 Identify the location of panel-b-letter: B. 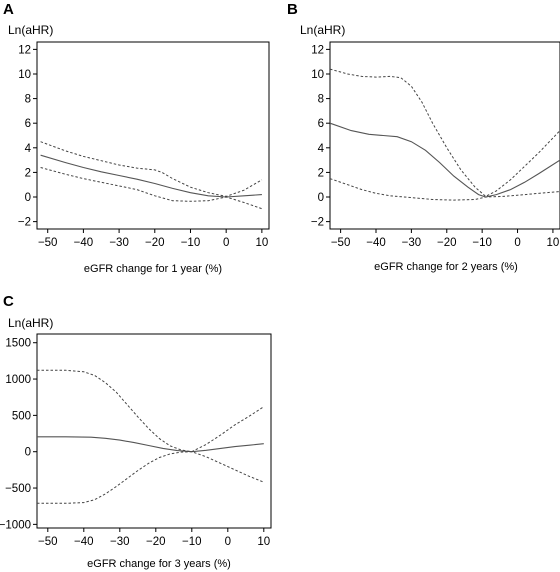
(292, 9).